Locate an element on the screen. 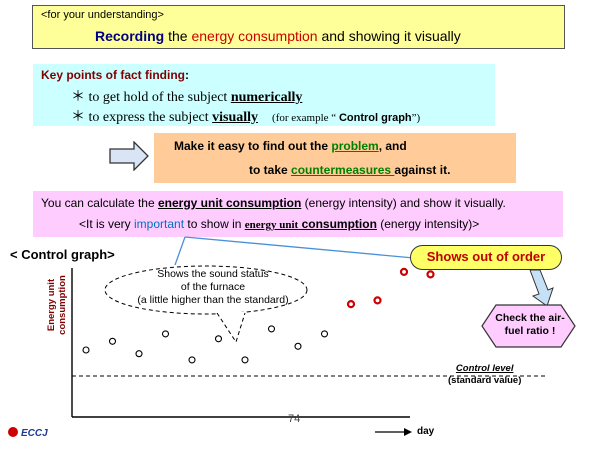  make-easy-line-2: to take countermeasures against it. is located at coordinates (349, 170).